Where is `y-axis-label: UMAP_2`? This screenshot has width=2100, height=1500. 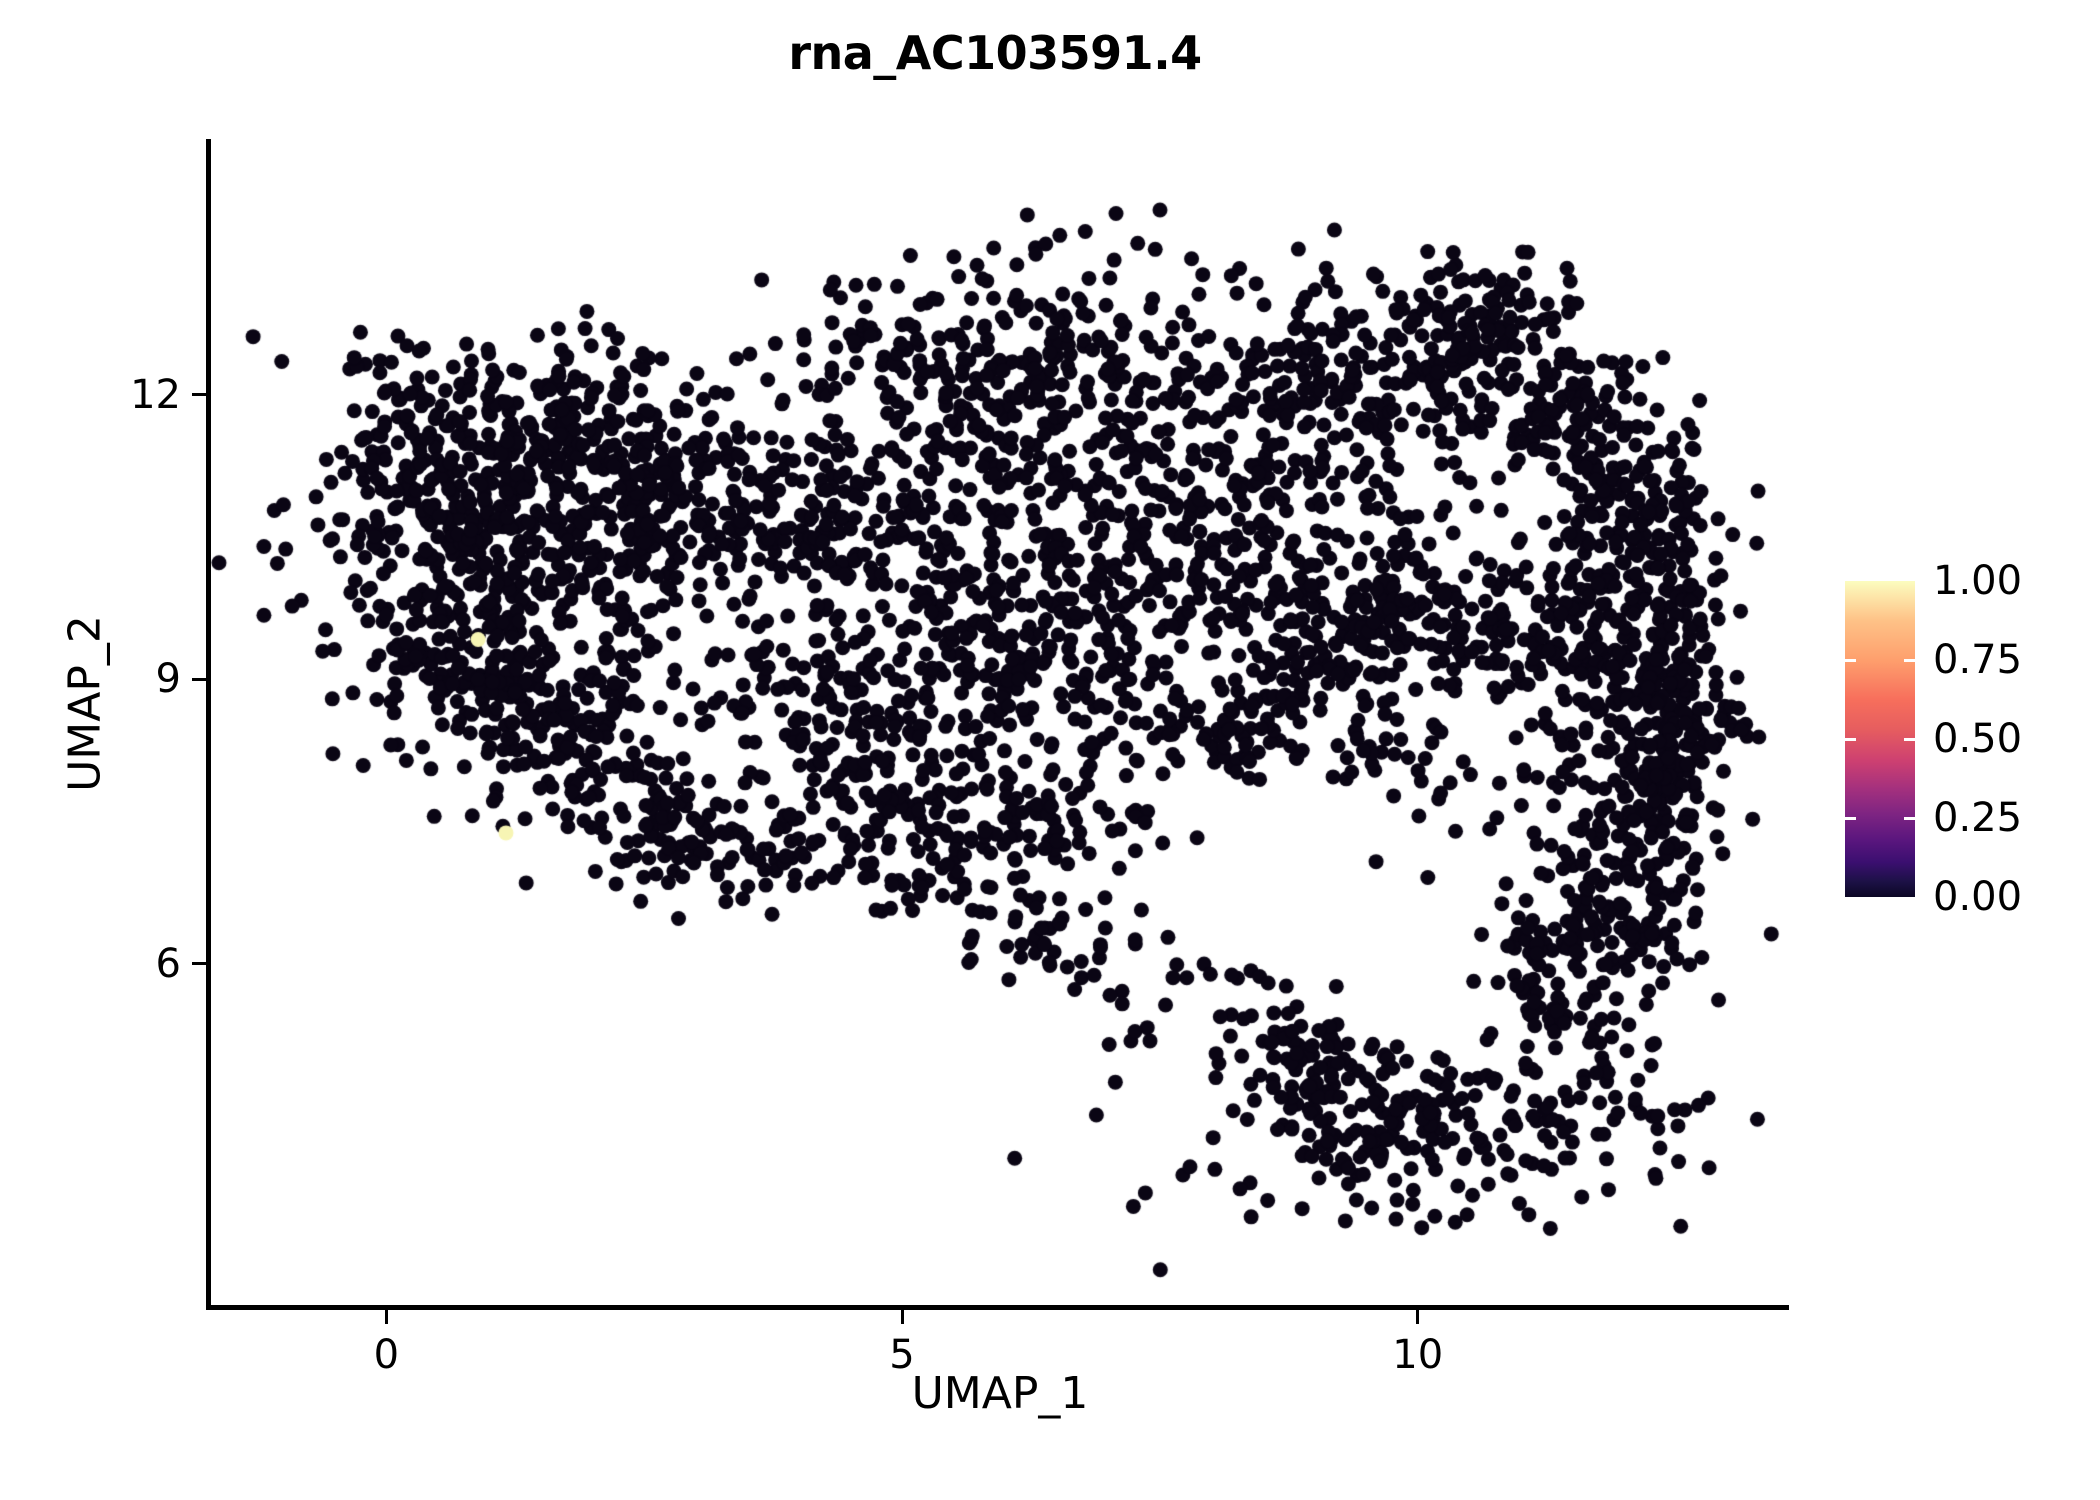 y-axis-label: UMAP_2 is located at coordinates (85, 703).